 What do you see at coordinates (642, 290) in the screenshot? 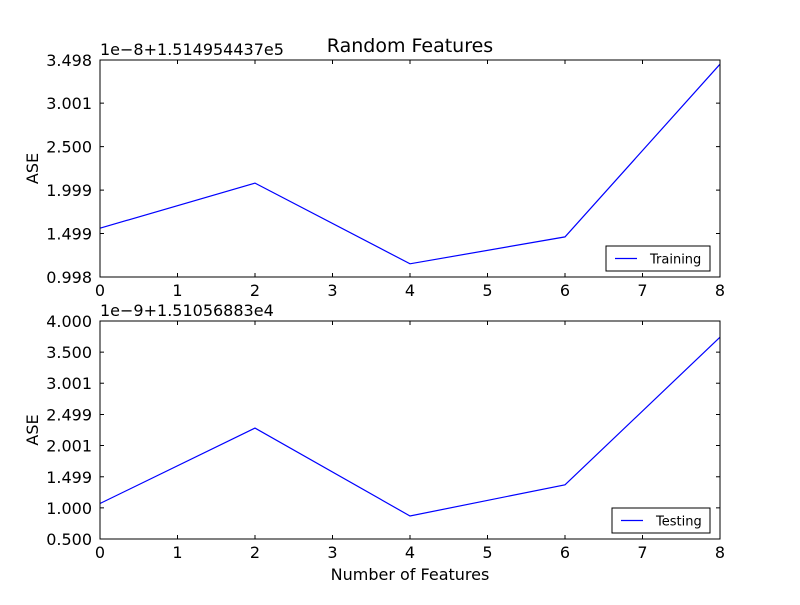
I see `training-x-tick-label: 7` at bounding box center [642, 290].